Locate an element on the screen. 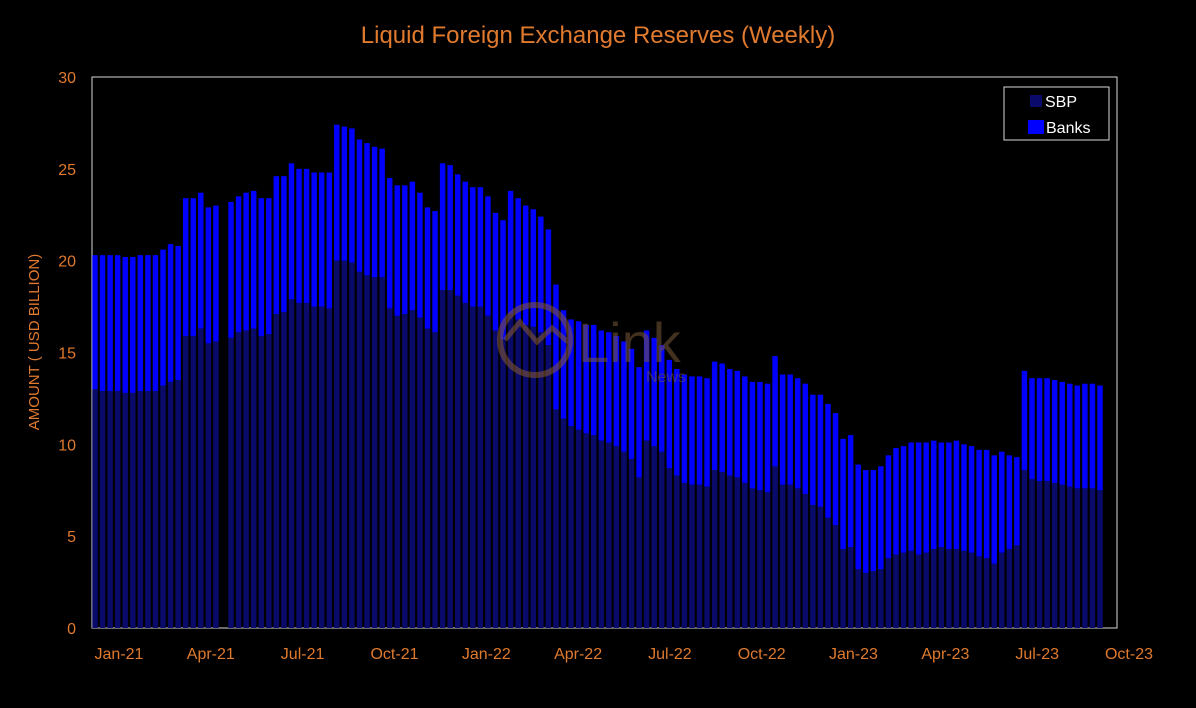 The height and width of the screenshot is (708, 1196). y-tick-label: 20 is located at coordinates (67, 262).